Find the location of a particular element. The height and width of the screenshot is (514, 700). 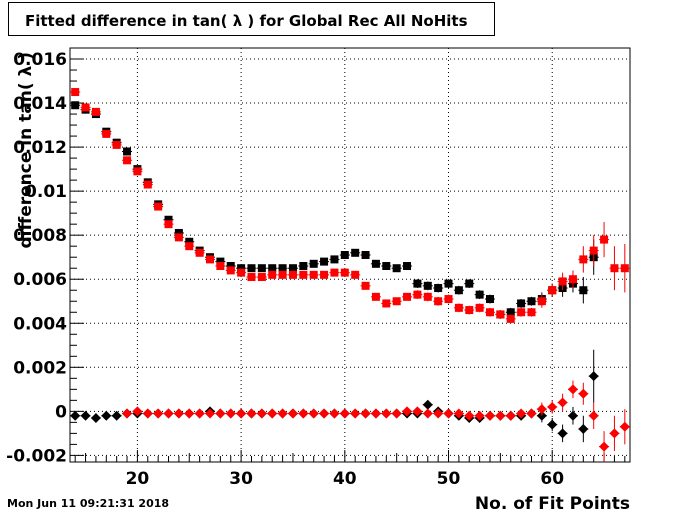

y-axis-title: difference in tan( λ ) is located at coordinates (26, 150).